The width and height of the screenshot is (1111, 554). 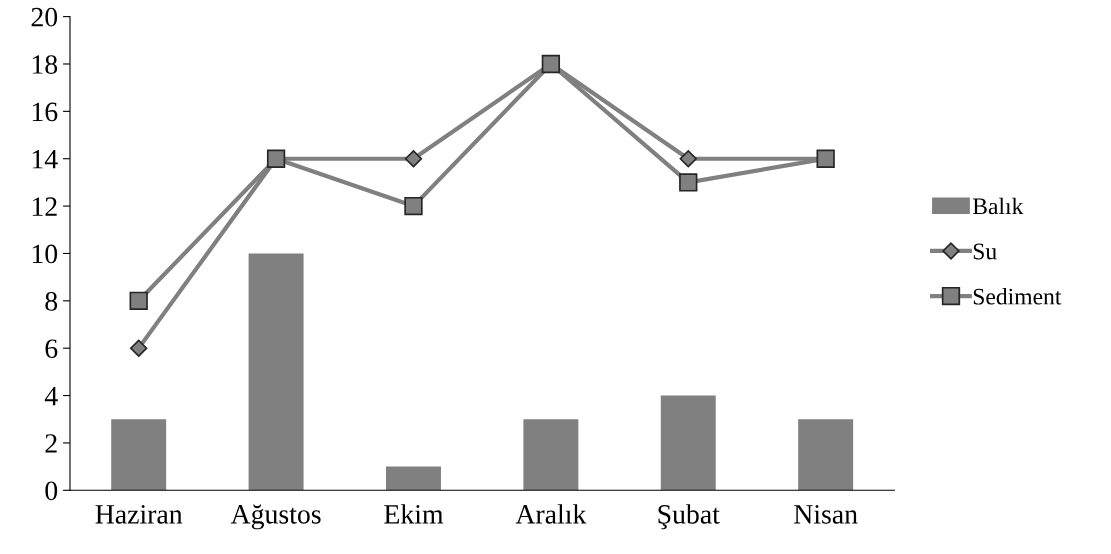 What do you see at coordinates (44, 206) in the screenshot?
I see `y-tick-label: 12` at bounding box center [44, 206].